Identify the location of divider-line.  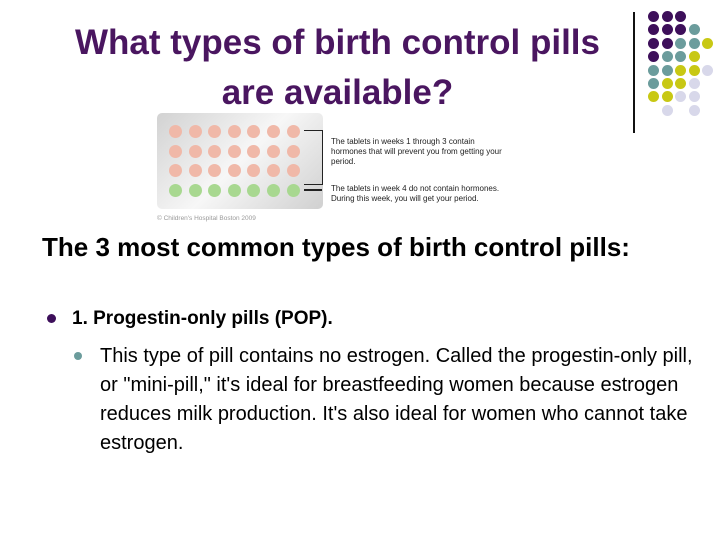
(634, 72).